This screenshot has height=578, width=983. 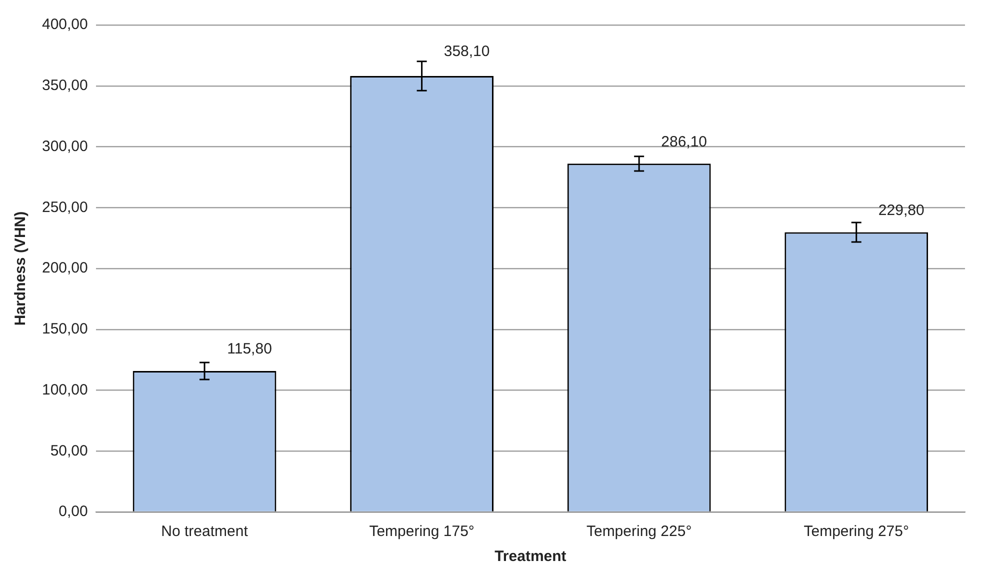 What do you see at coordinates (65, 389) in the screenshot?
I see `y-tick-label: 100,00` at bounding box center [65, 389].